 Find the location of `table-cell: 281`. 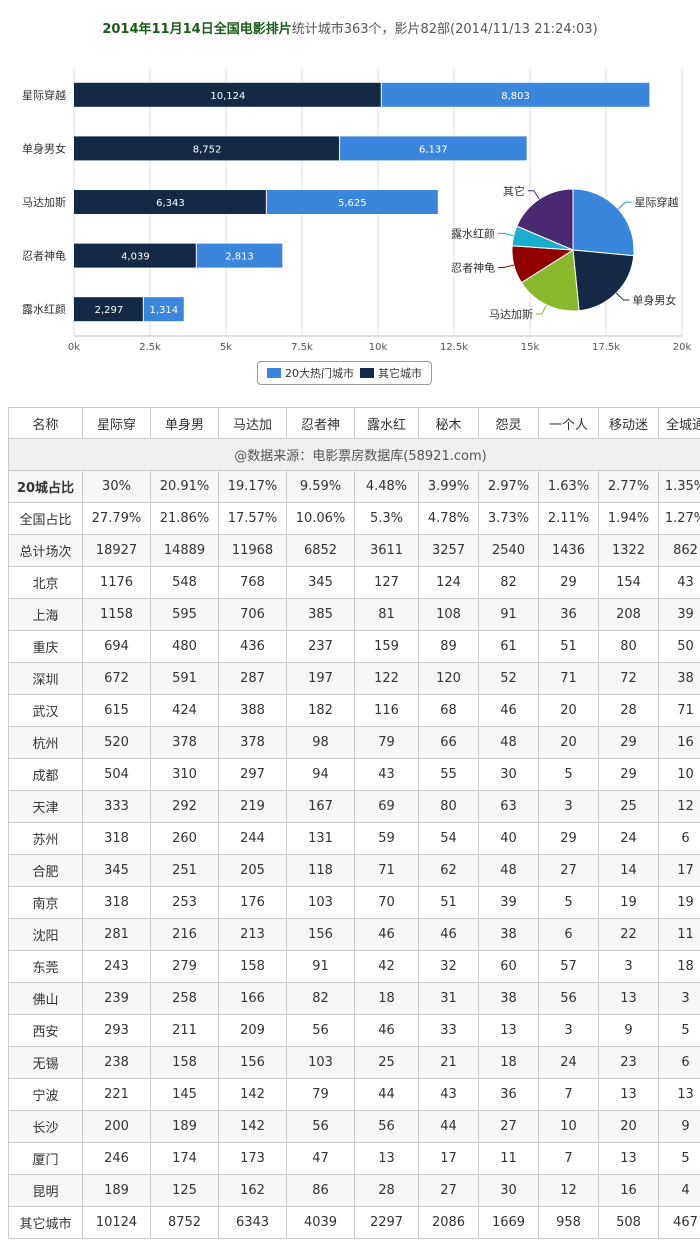

table-cell: 281 is located at coordinates (116, 934).